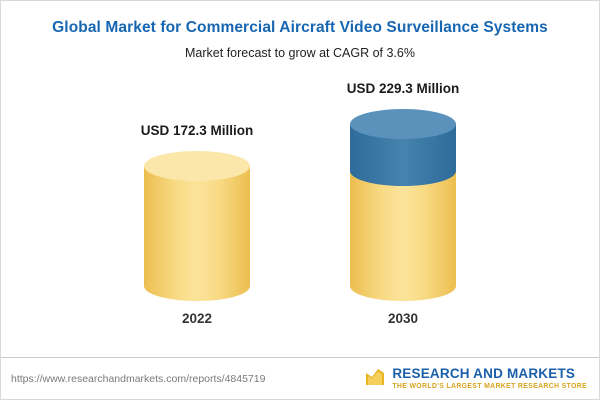  Describe the element at coordinates (197, 166) in the screenshot. I see `bar-2022-top-cap` at that location.